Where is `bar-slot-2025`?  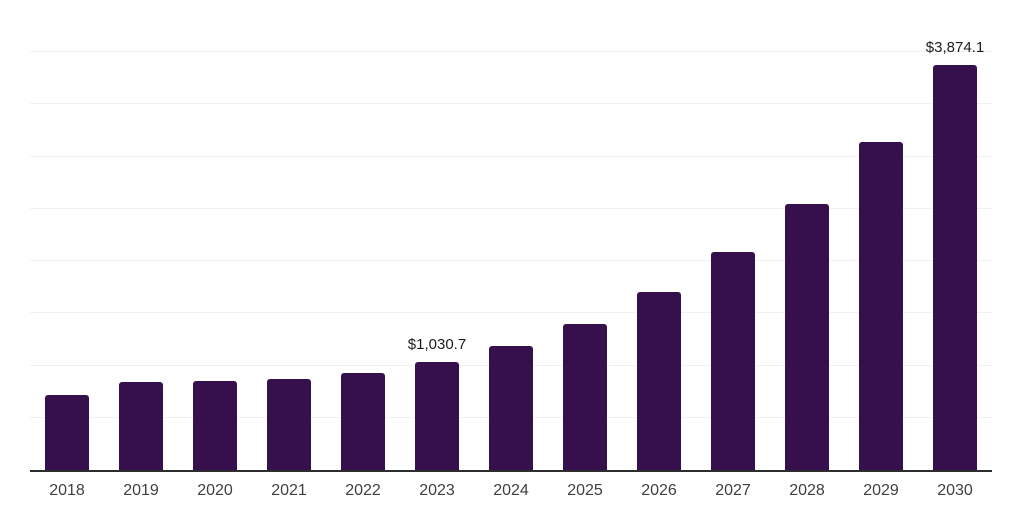 bar-slot-2025 is located at coordinates (585, 235).